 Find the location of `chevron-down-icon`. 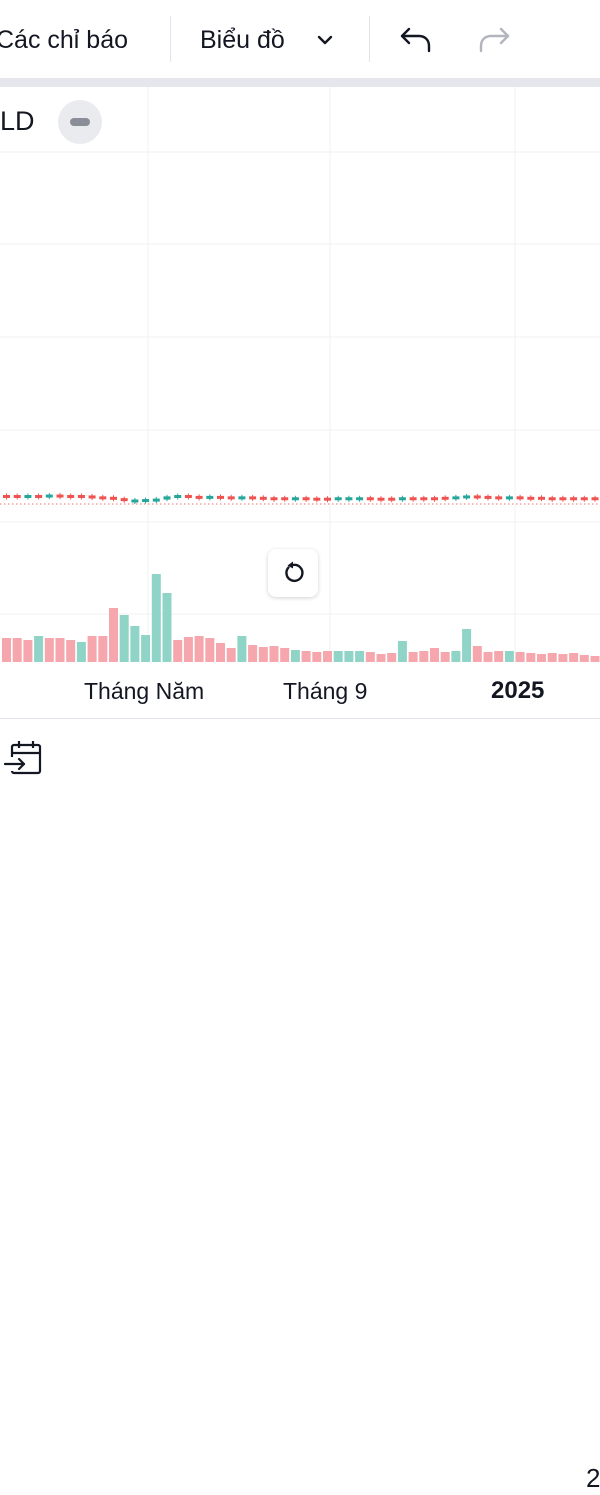

chevron-down-icon is located at coordinates (325, 40).